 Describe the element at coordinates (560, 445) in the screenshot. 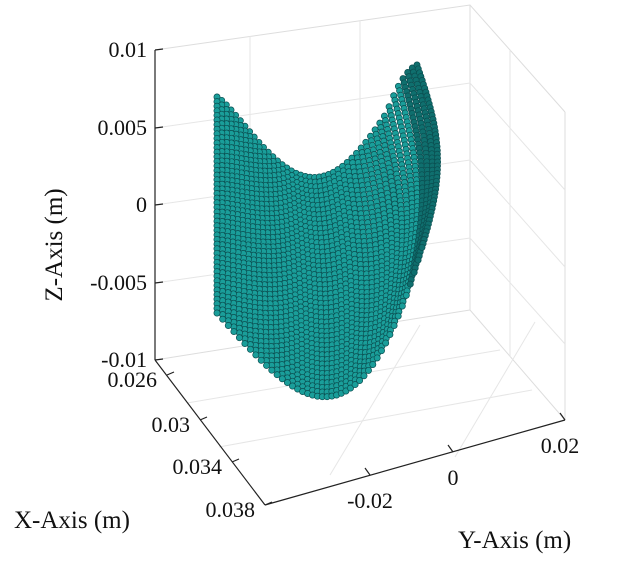

I see `y-tick-label: 0.02` at that location.